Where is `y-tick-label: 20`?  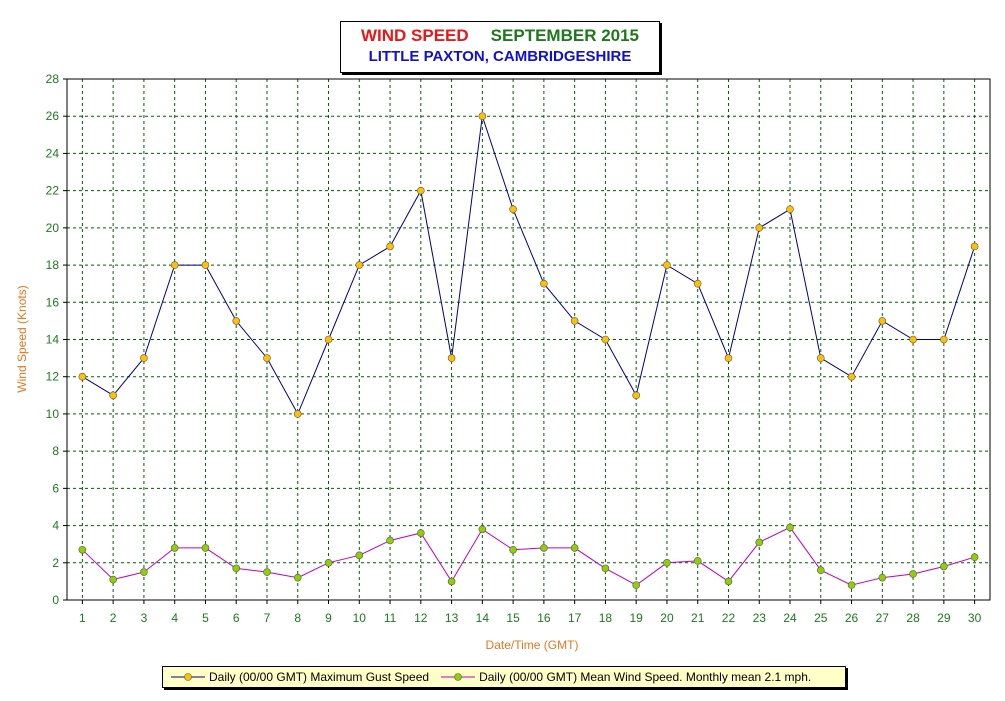 y-tick-label: 20 is located at coordinates (53, 228).